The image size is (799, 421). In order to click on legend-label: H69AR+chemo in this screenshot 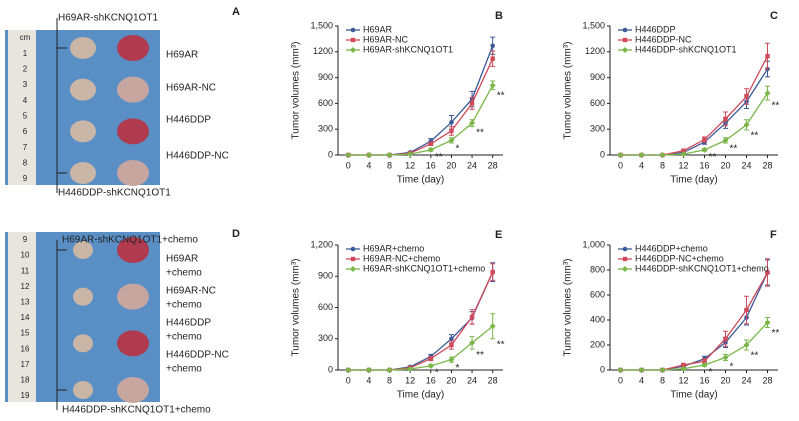, I will do `click(393, 248)`.